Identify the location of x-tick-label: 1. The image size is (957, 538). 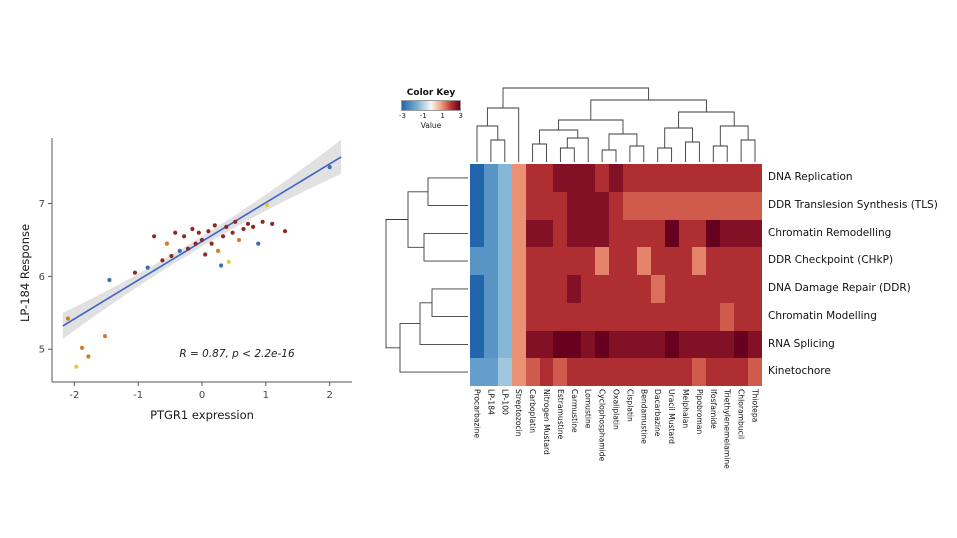
(266, 395).